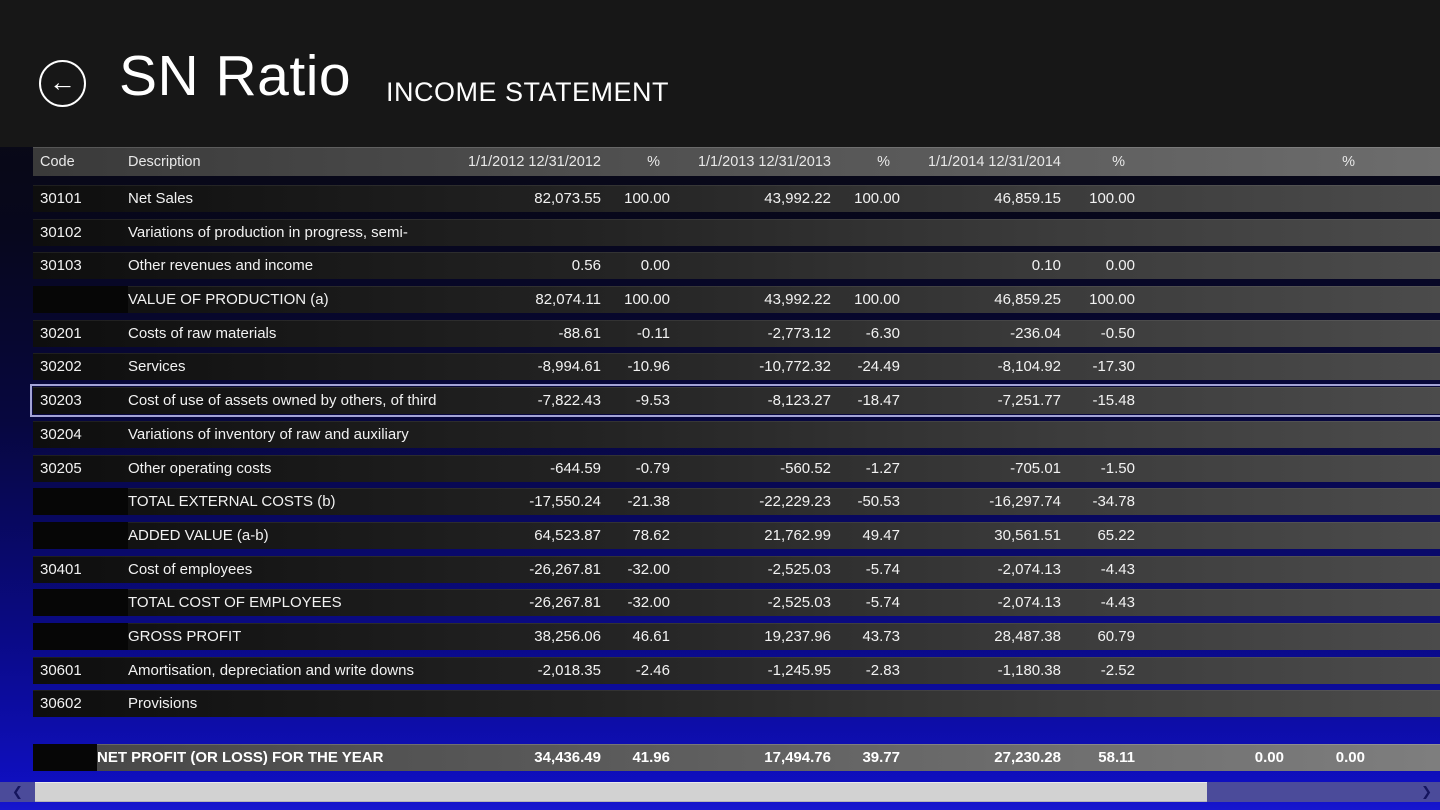  Describe the element at coordinates (881, 757) in the screenshot. I see `row-pct-2013: 39.77` at that location.